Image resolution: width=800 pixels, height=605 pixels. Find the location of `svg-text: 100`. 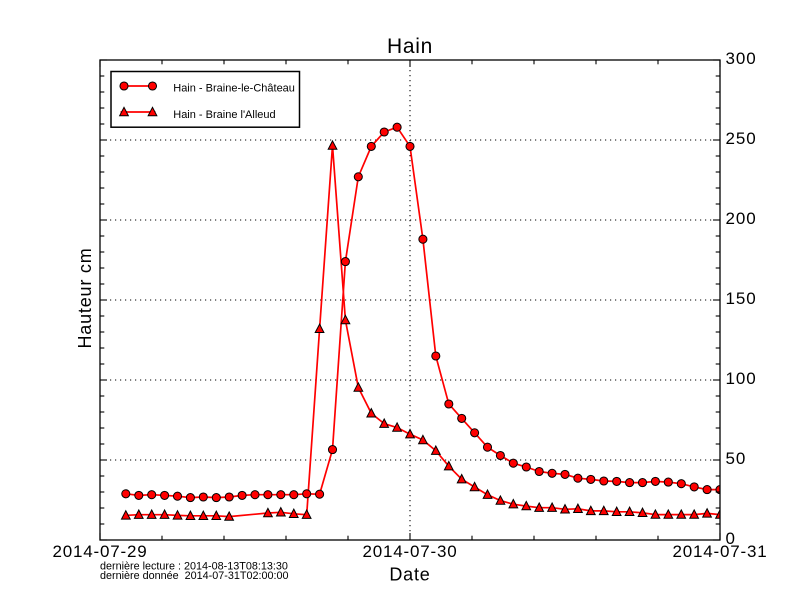

svg-text: 100 is located at coordinates (741, 378).